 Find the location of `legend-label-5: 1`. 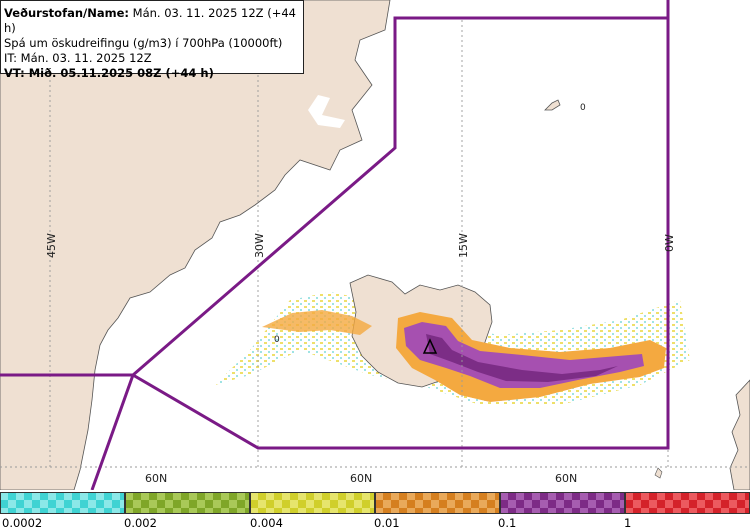

legend-label-5: 1 is located at coordinates (628, 523).